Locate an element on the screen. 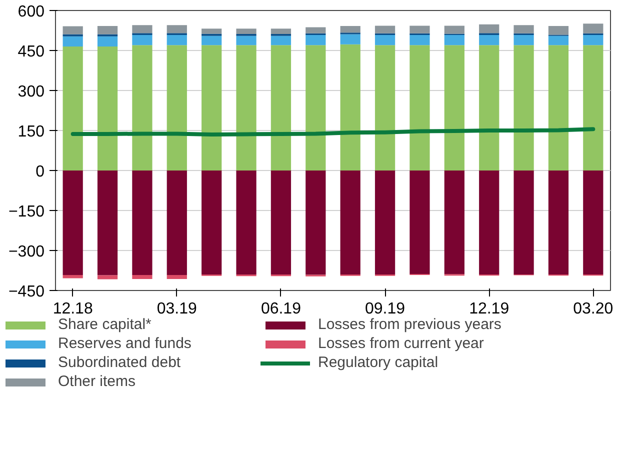 The width and height of the screenshot is (628, 450). legend-label: Losses from current year is located at coordinates (401, 343).